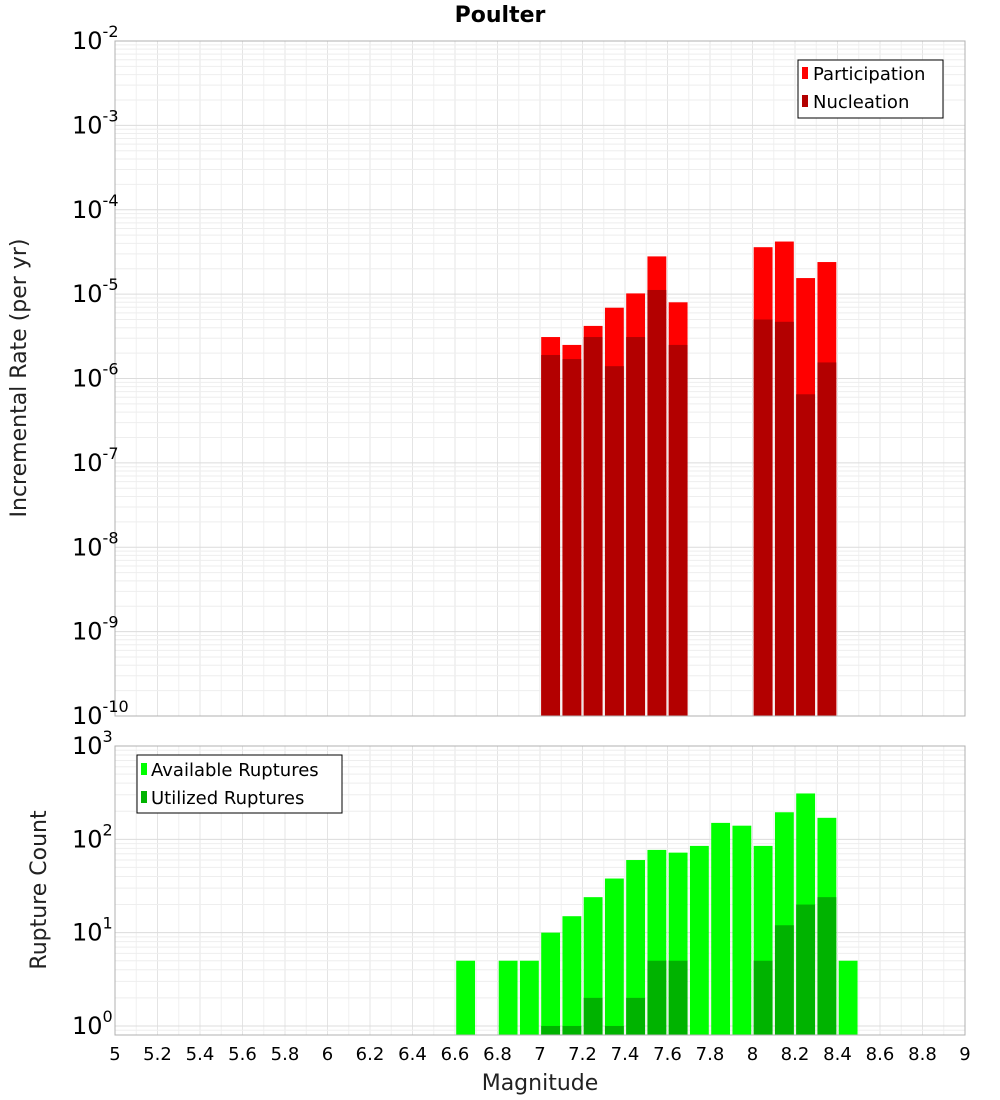 This screenshot has height=1100, width=1000. What do you see at coordinates (19, 378) in the screenshot?
I see `top-y-axis-label: Incremental Rate (per yr)` at bounding box center [19, 378].